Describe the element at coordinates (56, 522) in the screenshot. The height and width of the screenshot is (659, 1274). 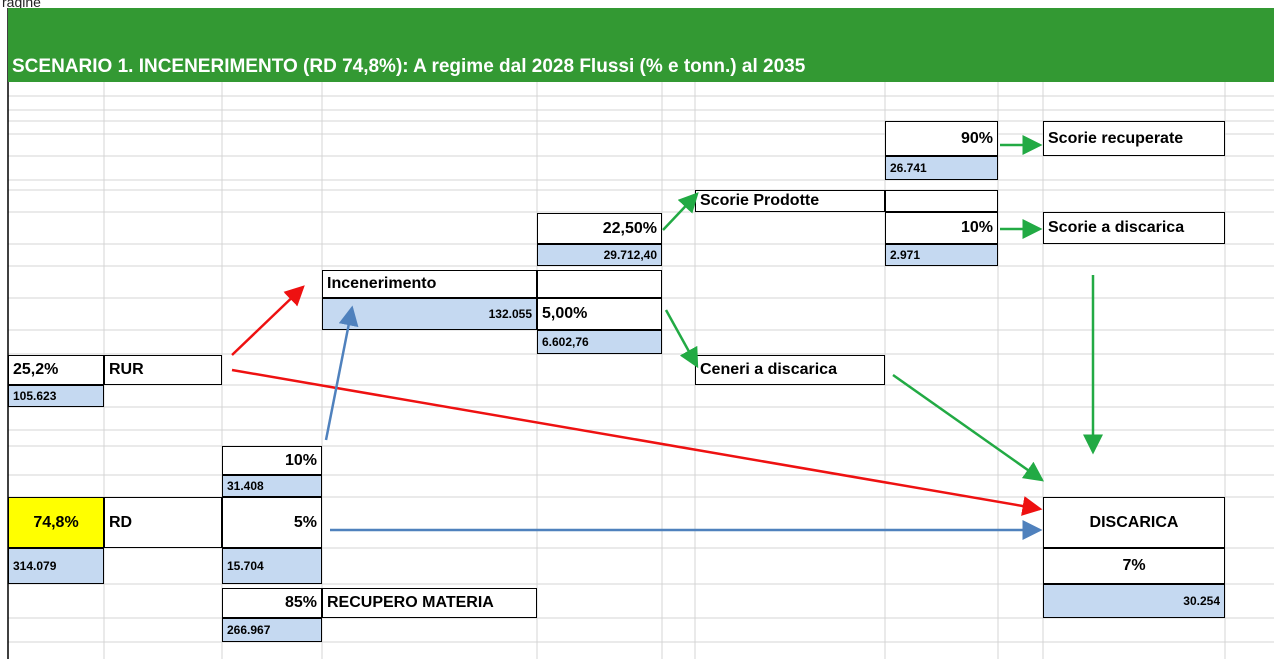
I see `cell: 74,8%` at that location.